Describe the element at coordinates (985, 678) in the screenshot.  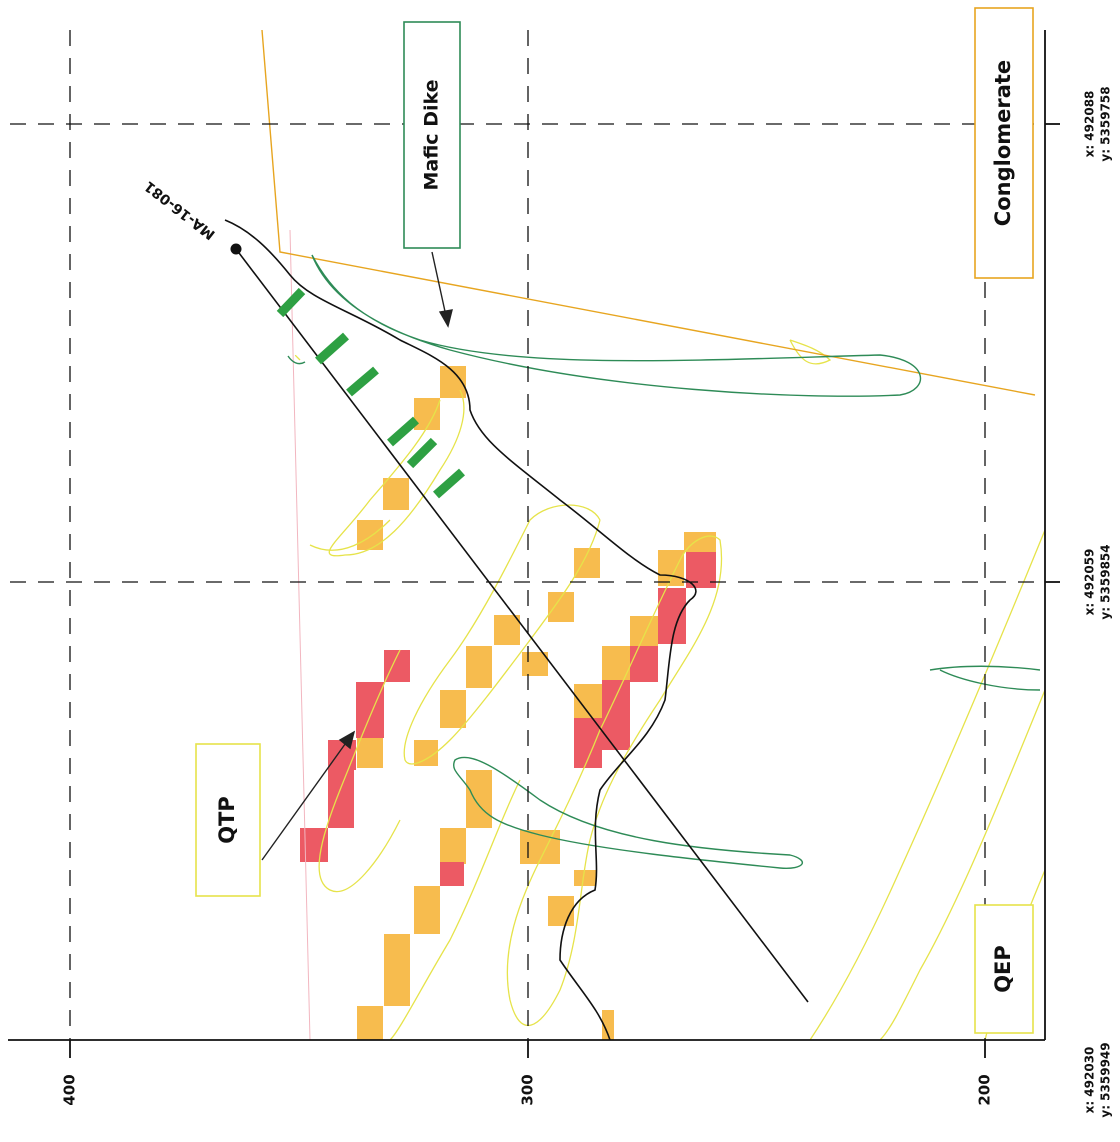
I see `mafic-dike-east` at that location.